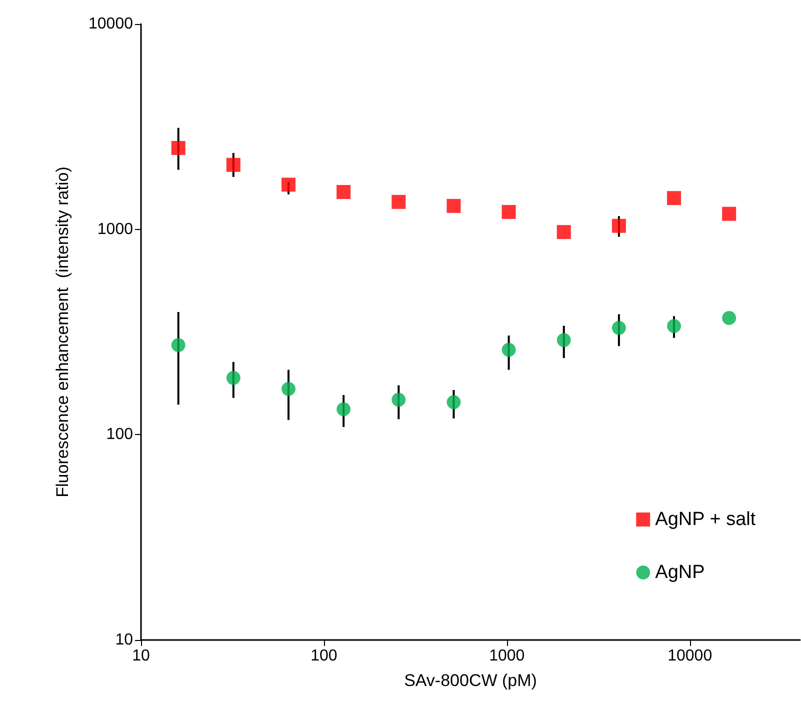 The image size is (801, 727). I want to click on y-tick-label: 10000, so click(111, 24).